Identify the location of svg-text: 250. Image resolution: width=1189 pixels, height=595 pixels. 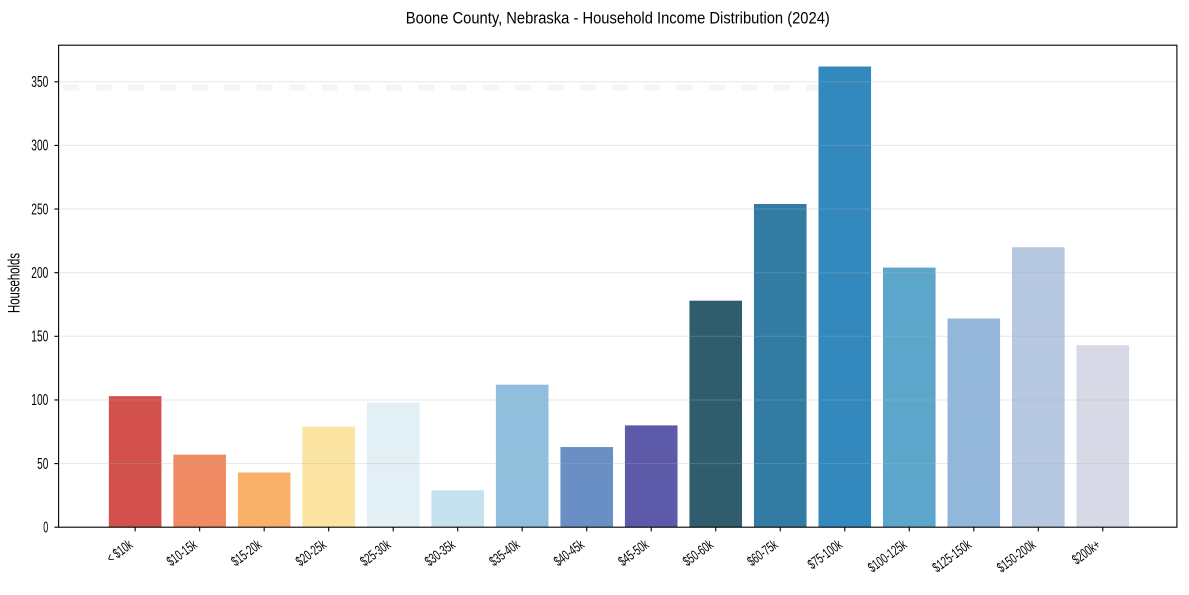
(39, 209).